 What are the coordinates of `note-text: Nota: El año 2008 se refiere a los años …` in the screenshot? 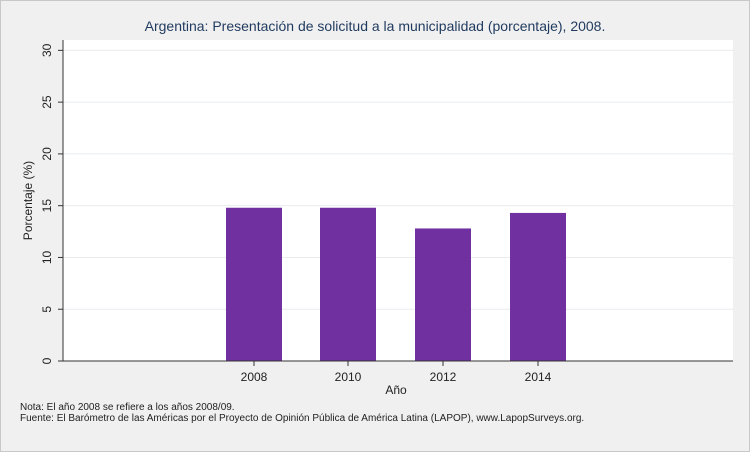 It's located at (127, 407).